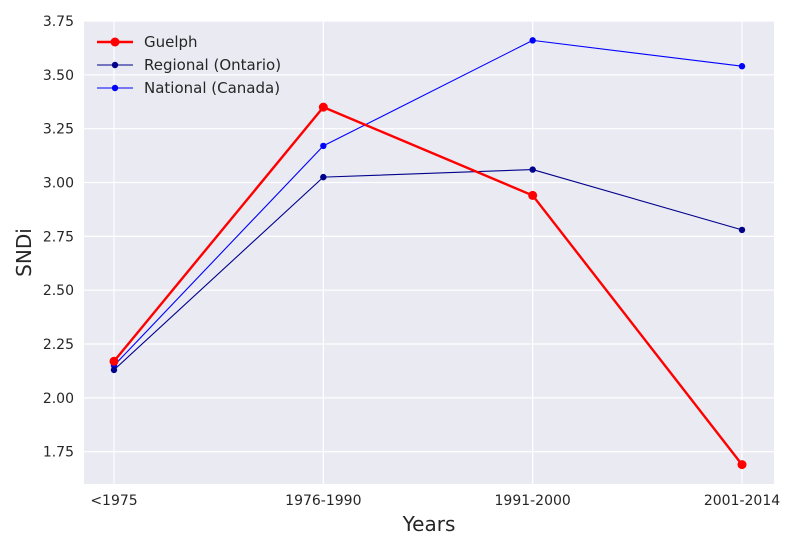  Describe the element at coordinates (171, 42) in the screenshot. I see `legend-label: Guelph` at that location.